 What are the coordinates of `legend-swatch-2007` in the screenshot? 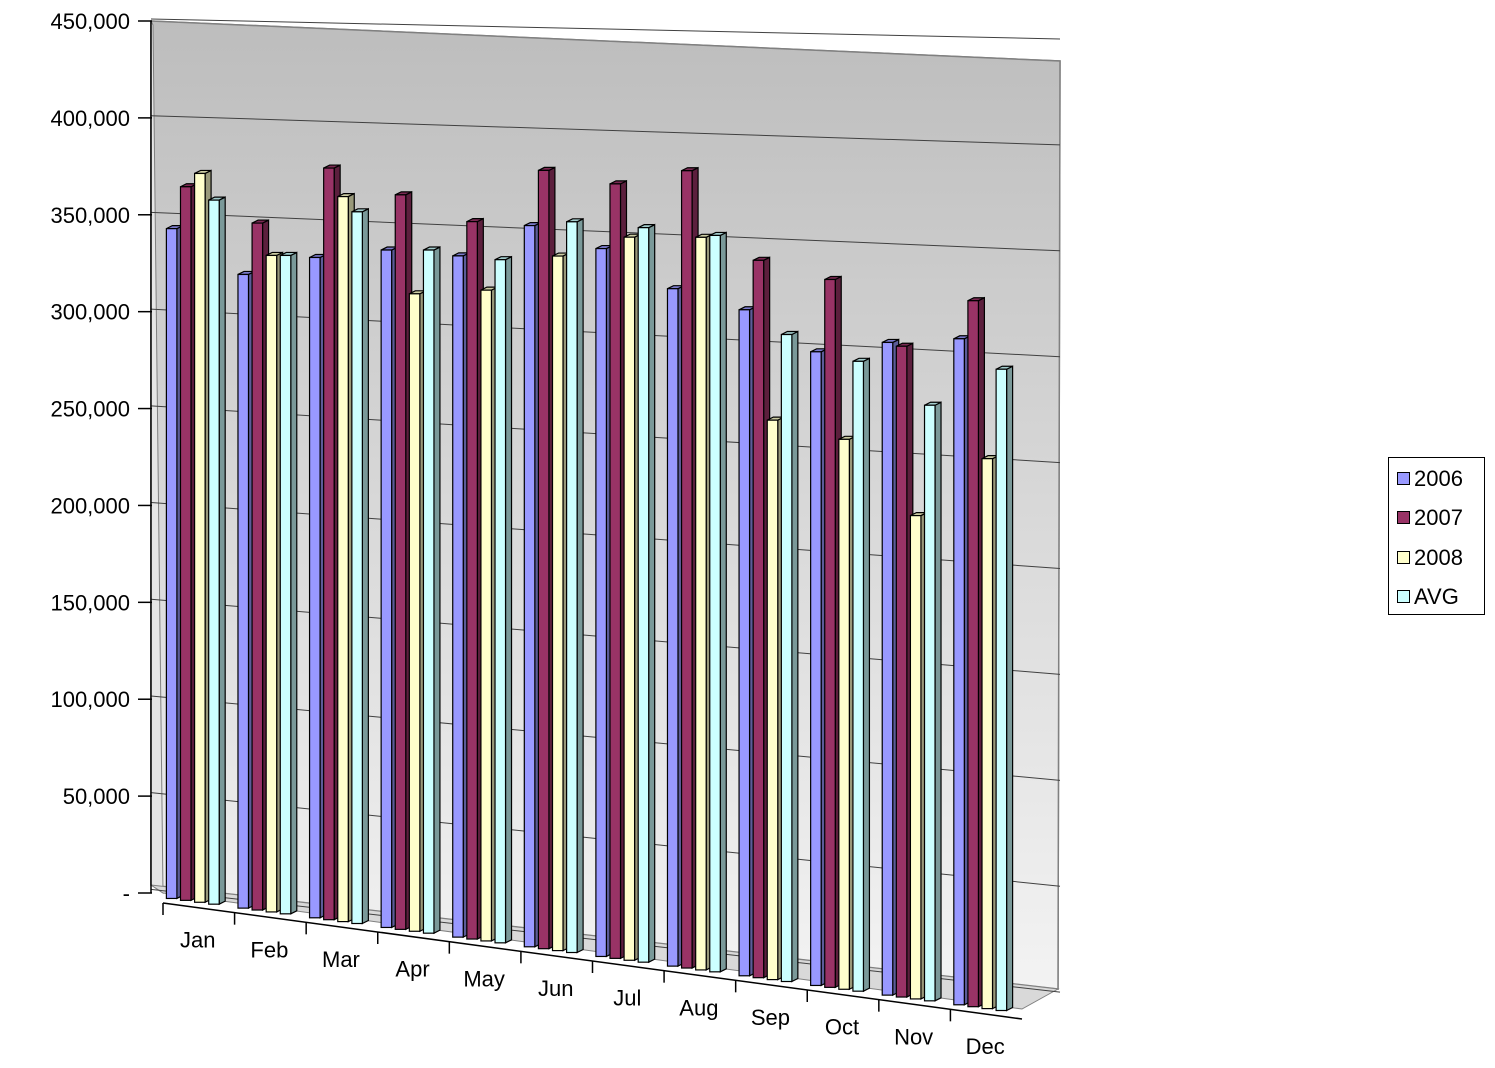 It's located at (1403, 517).